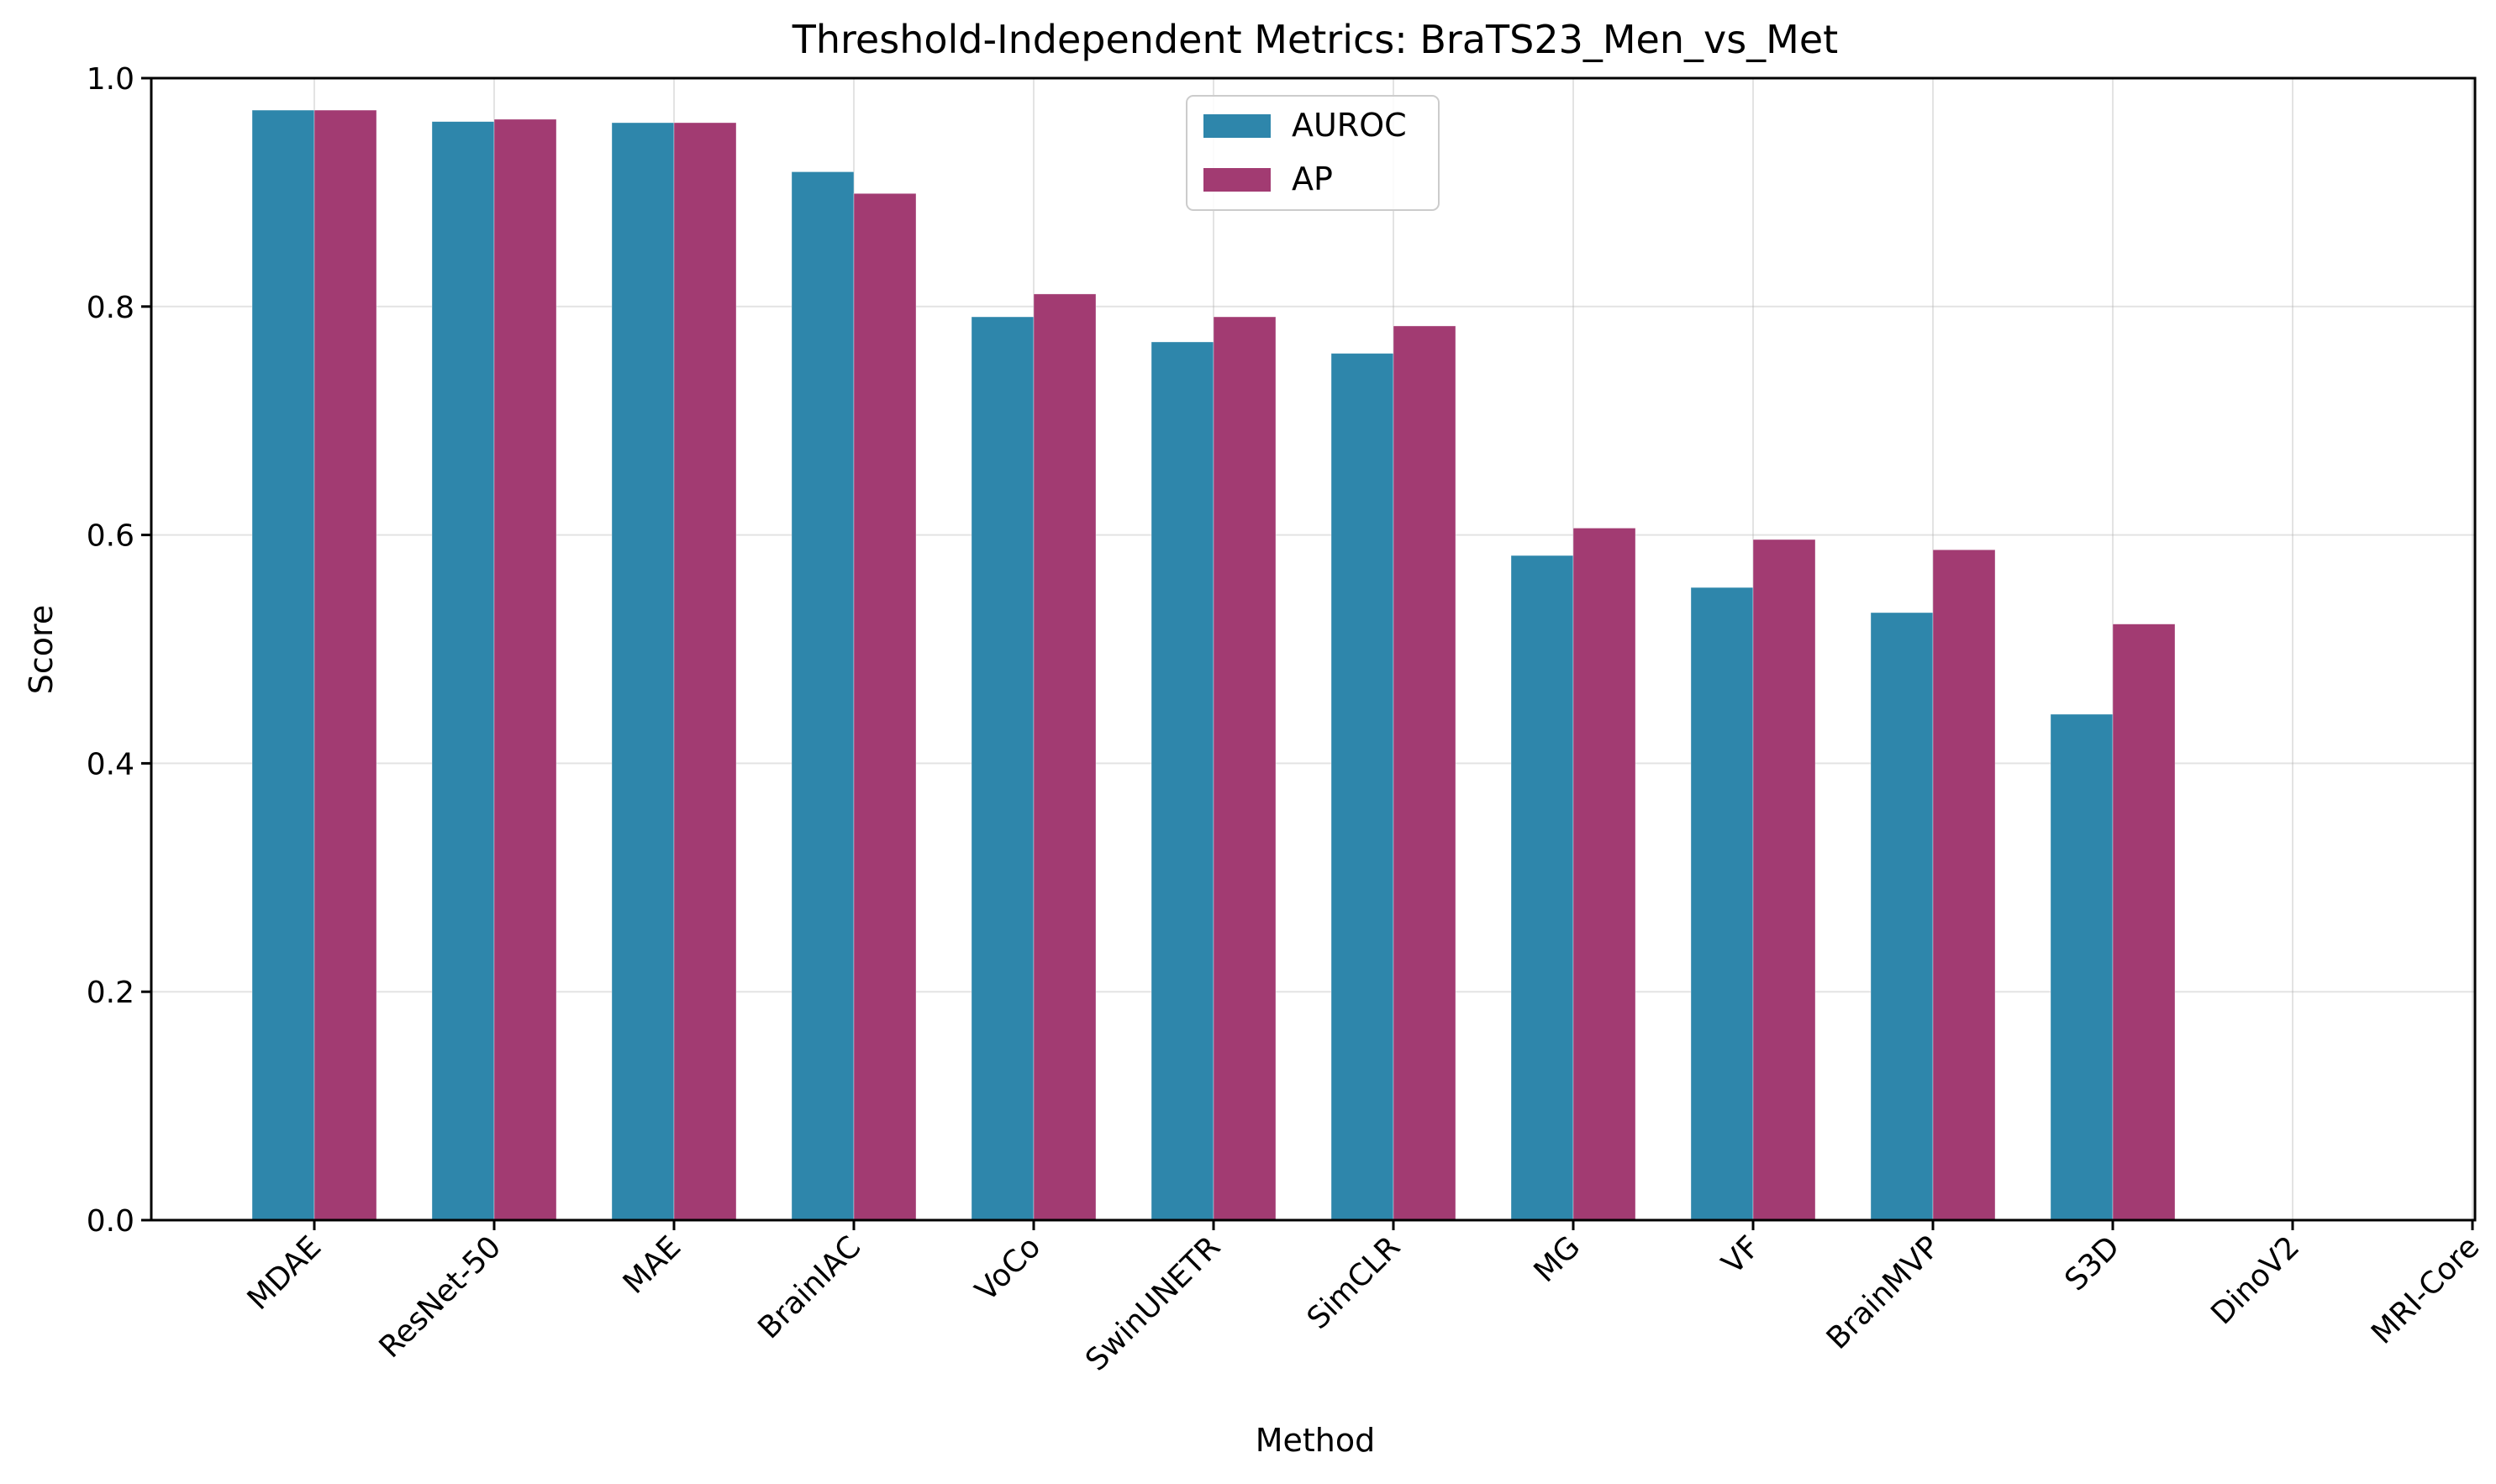  I want to click on x-tick-label: MRI-Core, so click(2426, 1290).